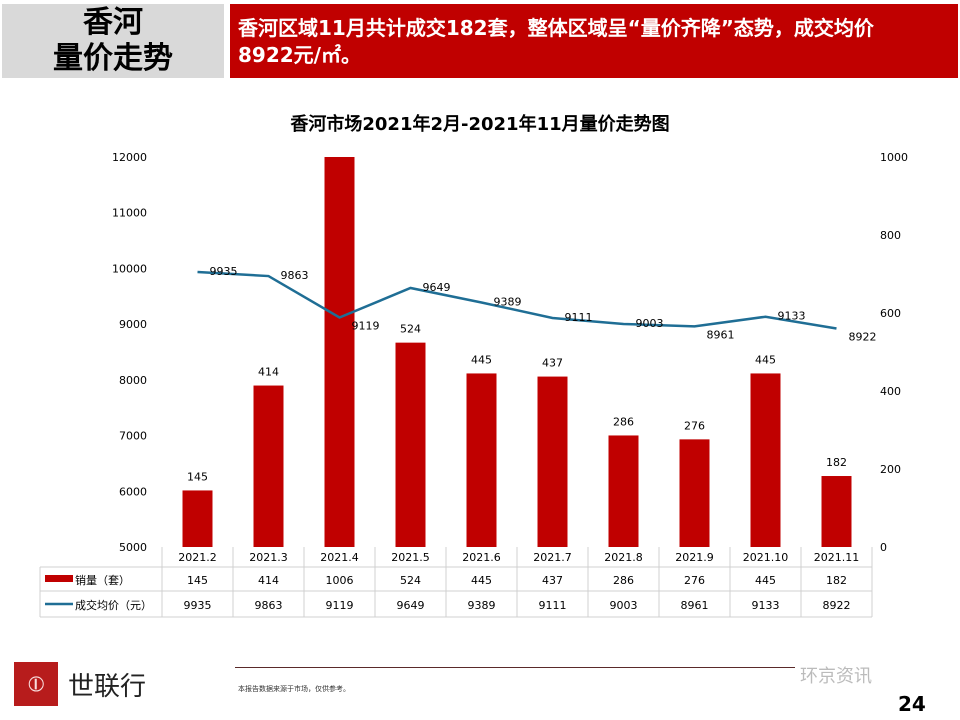 The width and height of the screenshot is (960, 720). Describe the element at coordinates (883, 547) in the screenshot. I see `right-axis-tick: 0` at that location.